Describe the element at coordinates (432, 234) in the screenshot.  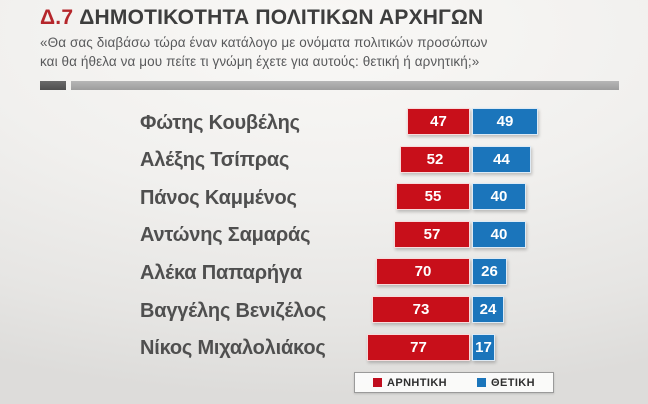
I see `negative-bar: 57` at that location.